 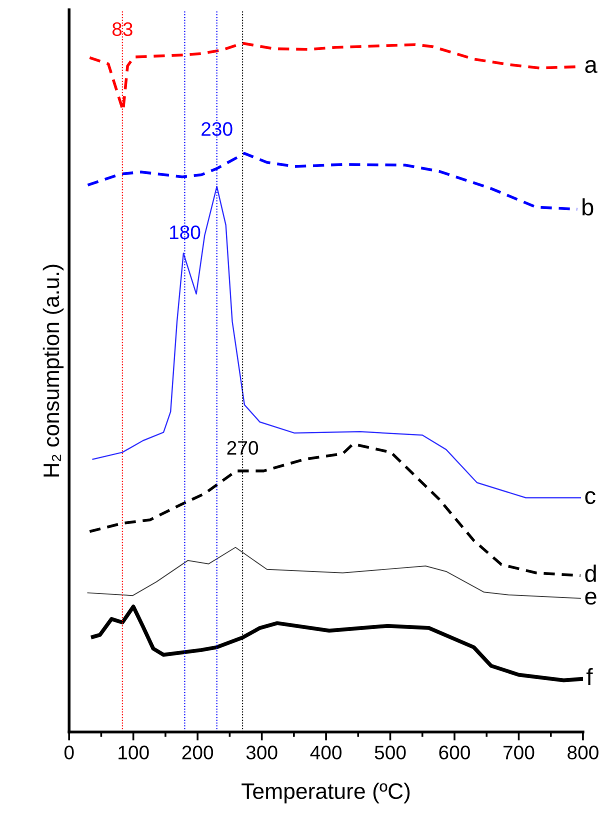 What do you see at coordinates (69, 753) in the screenshot?
I see `x-tick-label: 0` at bounding box center [69, 753].